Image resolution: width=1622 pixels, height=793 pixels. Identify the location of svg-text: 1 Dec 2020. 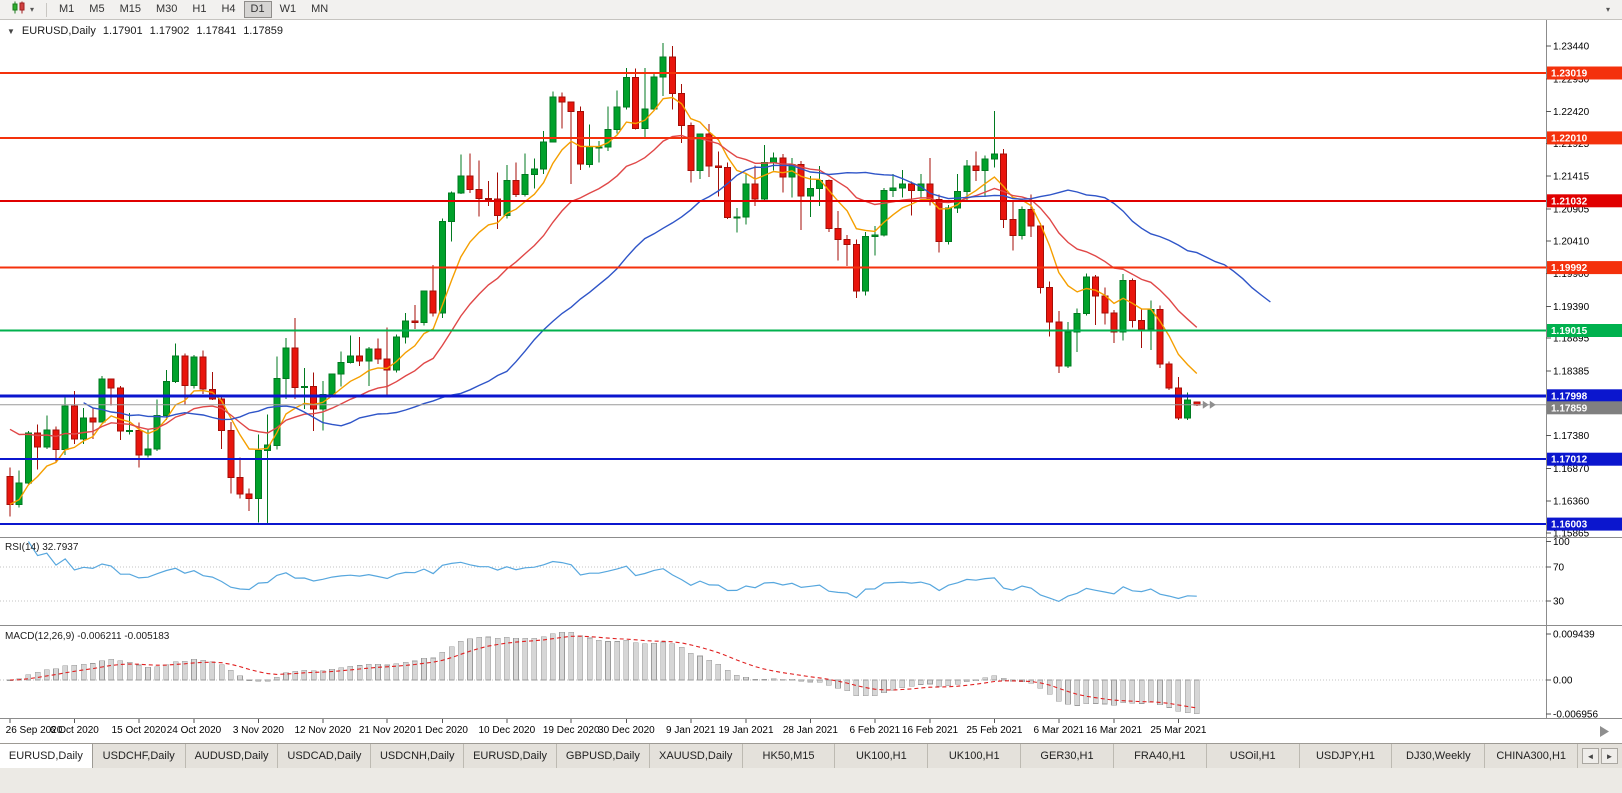
(443, 730).